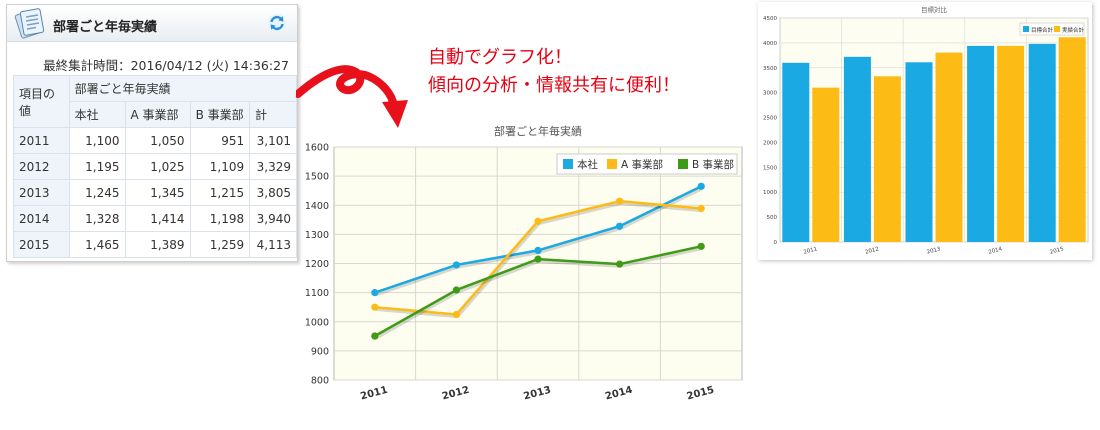 The image size is (1100, 430). I want to click on y-tick-label: 3000, so click(770, 94).